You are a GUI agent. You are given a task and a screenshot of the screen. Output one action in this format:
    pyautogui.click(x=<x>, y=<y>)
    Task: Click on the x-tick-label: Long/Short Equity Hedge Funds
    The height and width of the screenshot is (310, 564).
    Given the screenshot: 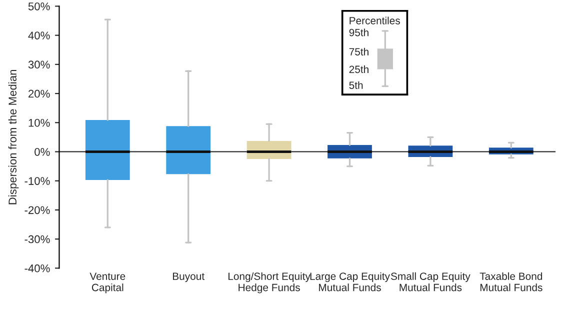 What is the action you would take?
    pyautogui.click(x=269, y=283)
    